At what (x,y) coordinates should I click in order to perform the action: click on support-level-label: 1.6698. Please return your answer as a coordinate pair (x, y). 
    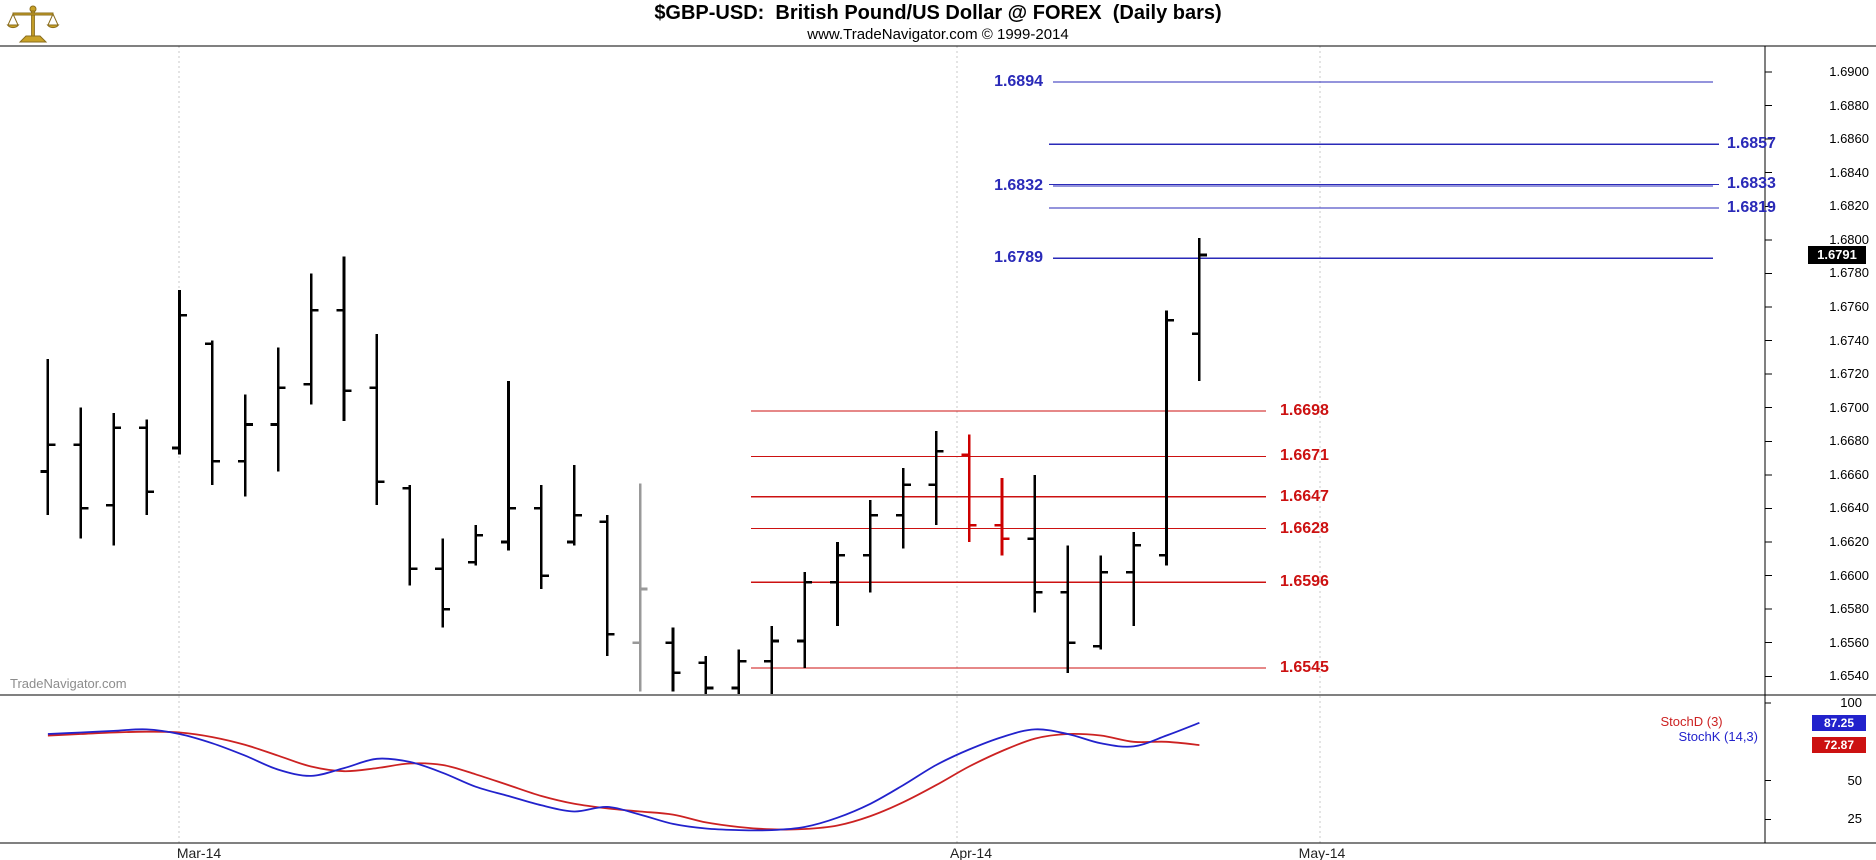
    Looking at the image, I should click on (1304, 411).